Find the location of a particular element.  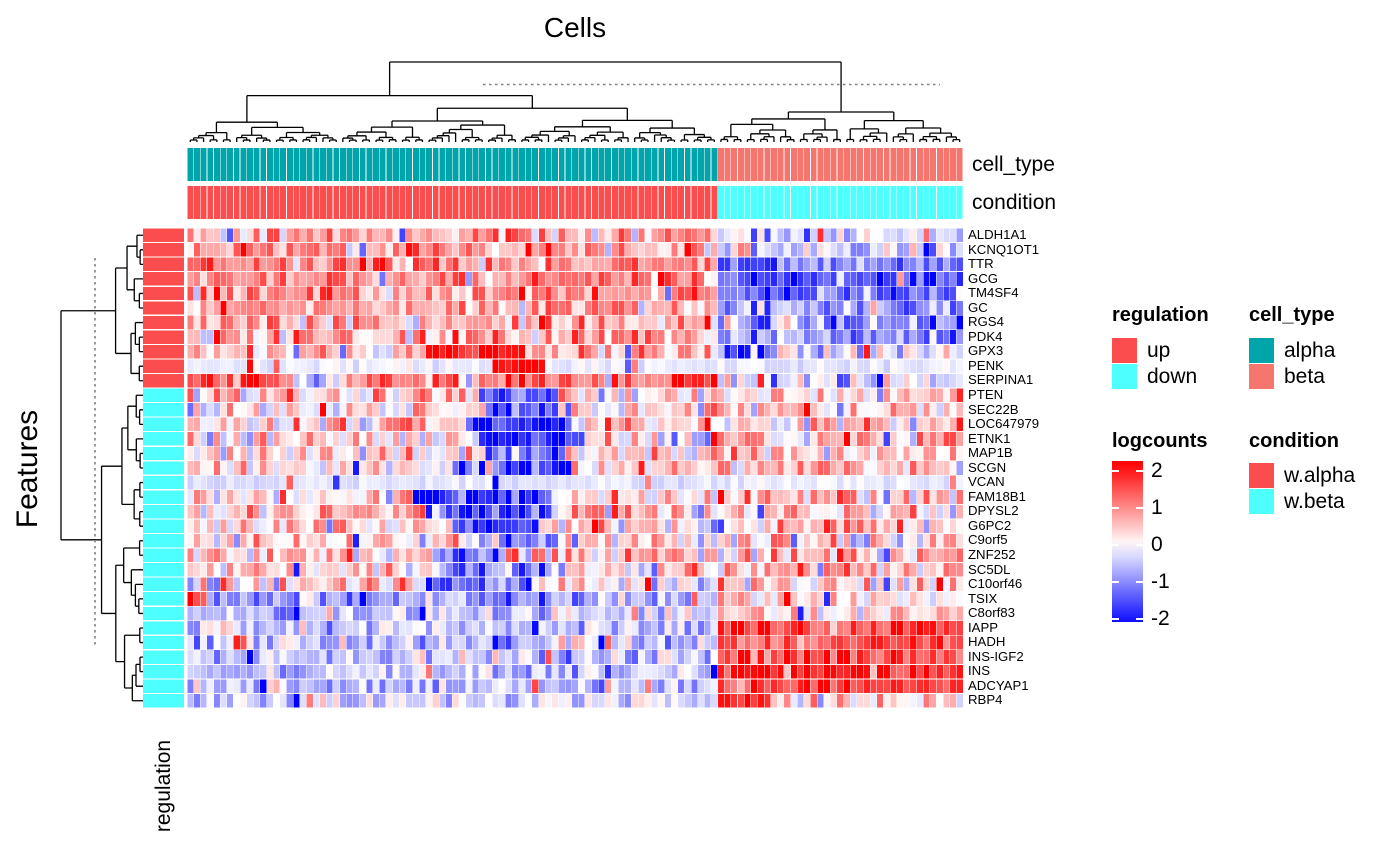

colorbar-tick-label: -1 is located at coordinates (1160, 581).